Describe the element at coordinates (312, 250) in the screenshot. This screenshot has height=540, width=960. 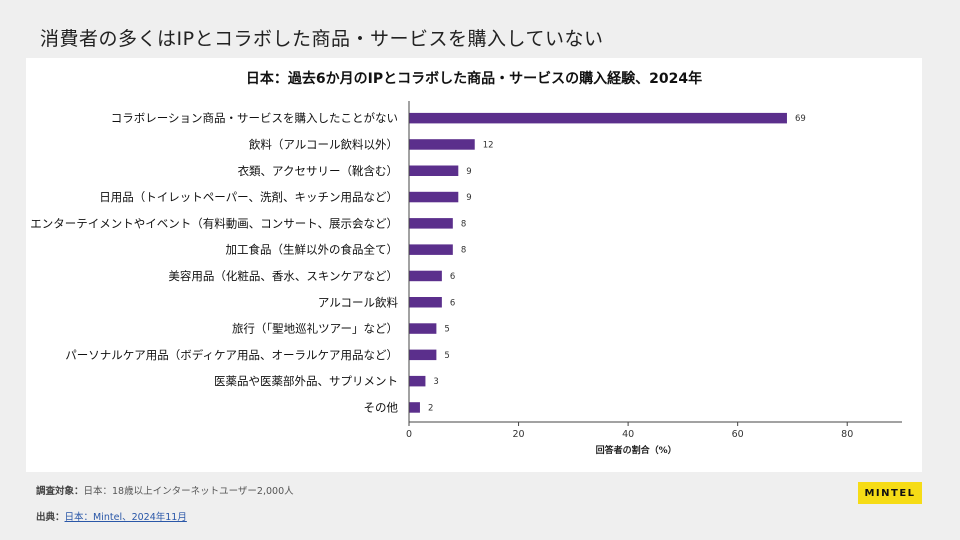
I see `category-label: 加工食品（生鮮以外の食品全て）` at that location.